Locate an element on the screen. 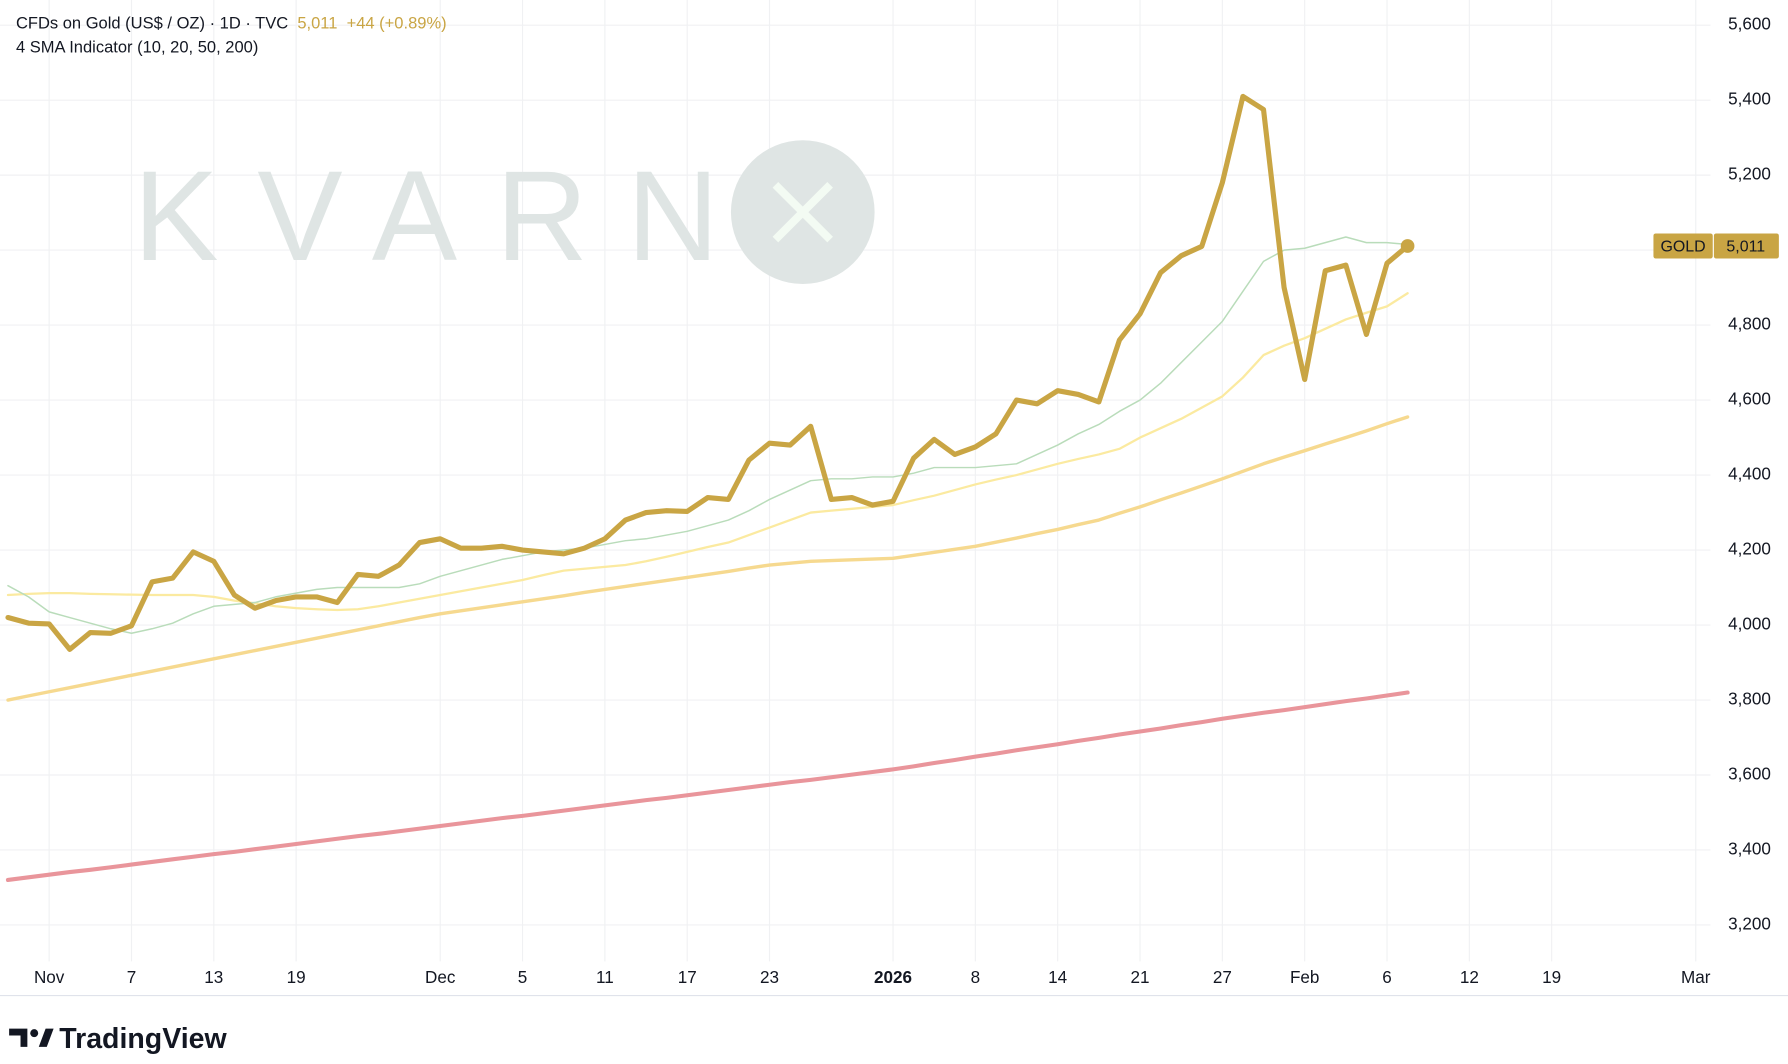 This screenshot has height=1064, width=1788. y-tick-label: 3,600 is located at coordinates (1749, 774).